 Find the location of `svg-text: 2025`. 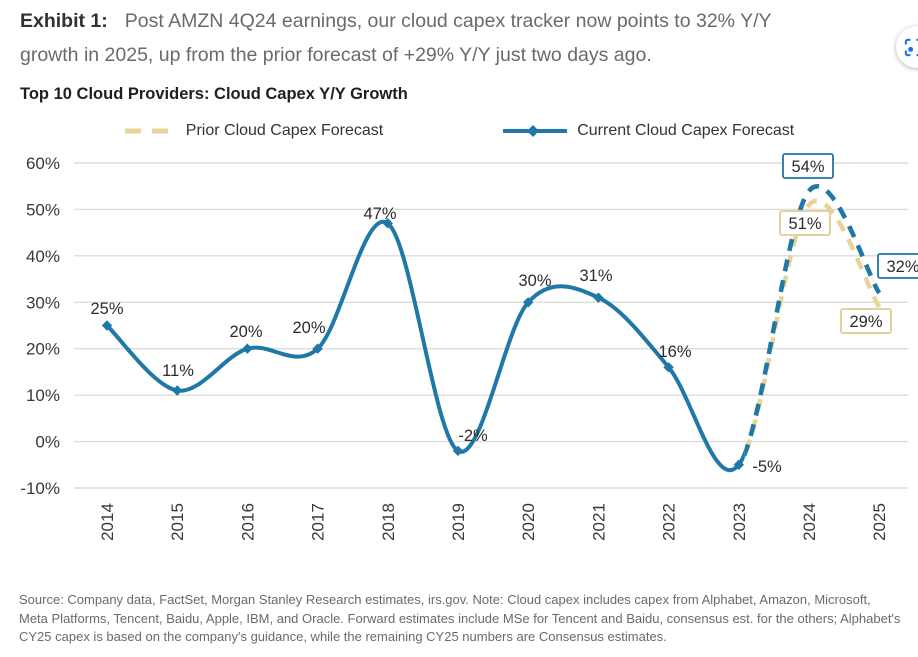

svg-text: 2025 is located at coordinates (879, 522).